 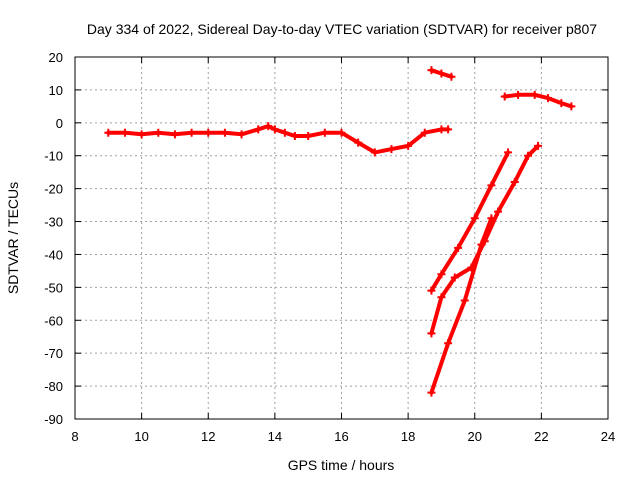 What do you see at coordinates (53, 287) in the screenshot?
I see `y-tick-label: -50` at bounding box center [53, 287].